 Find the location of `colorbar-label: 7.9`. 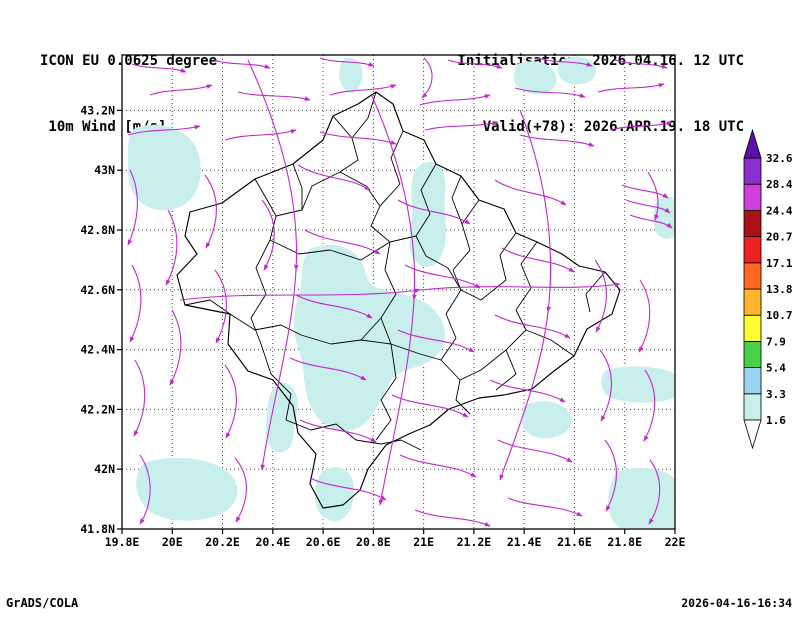

colorbar-label: 7.9 is located at coordinates (776, 341).